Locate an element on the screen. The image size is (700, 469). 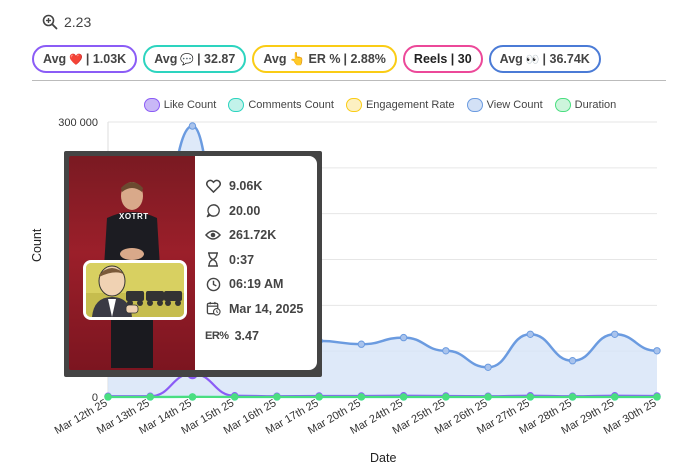
legend-label: Comments Count is located at coordinates (291, 105).